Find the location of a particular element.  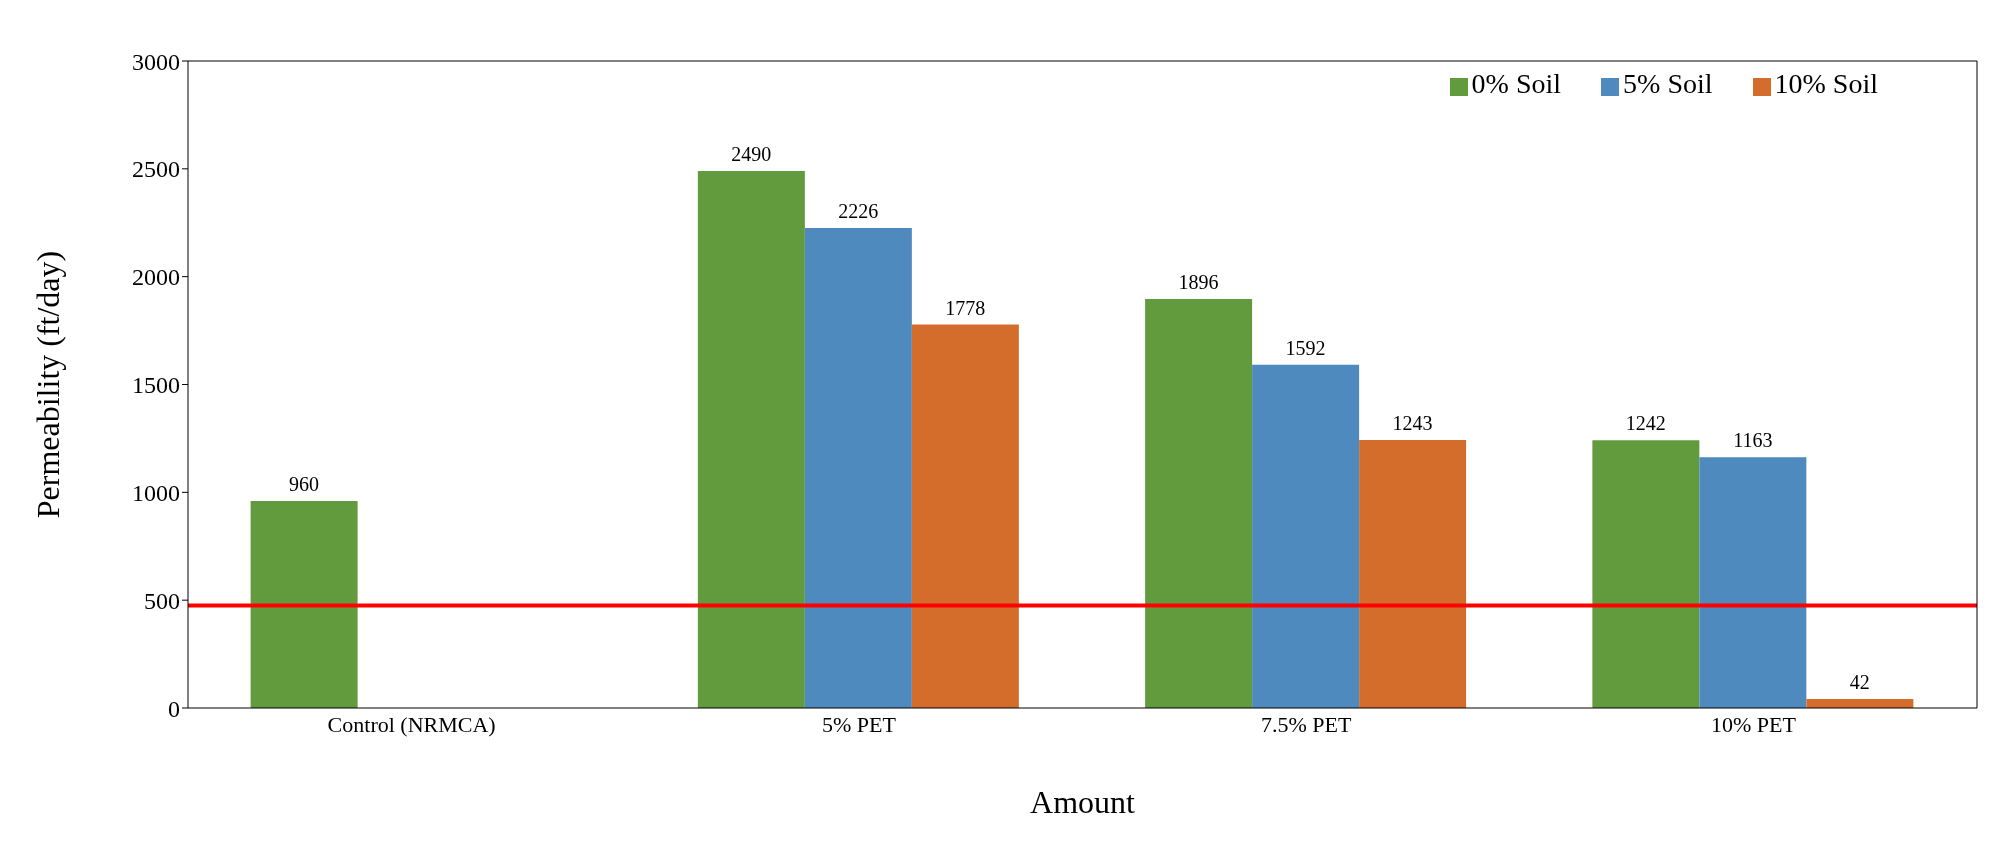

y-tick-label: 500 is located at coordinates (162, 600).